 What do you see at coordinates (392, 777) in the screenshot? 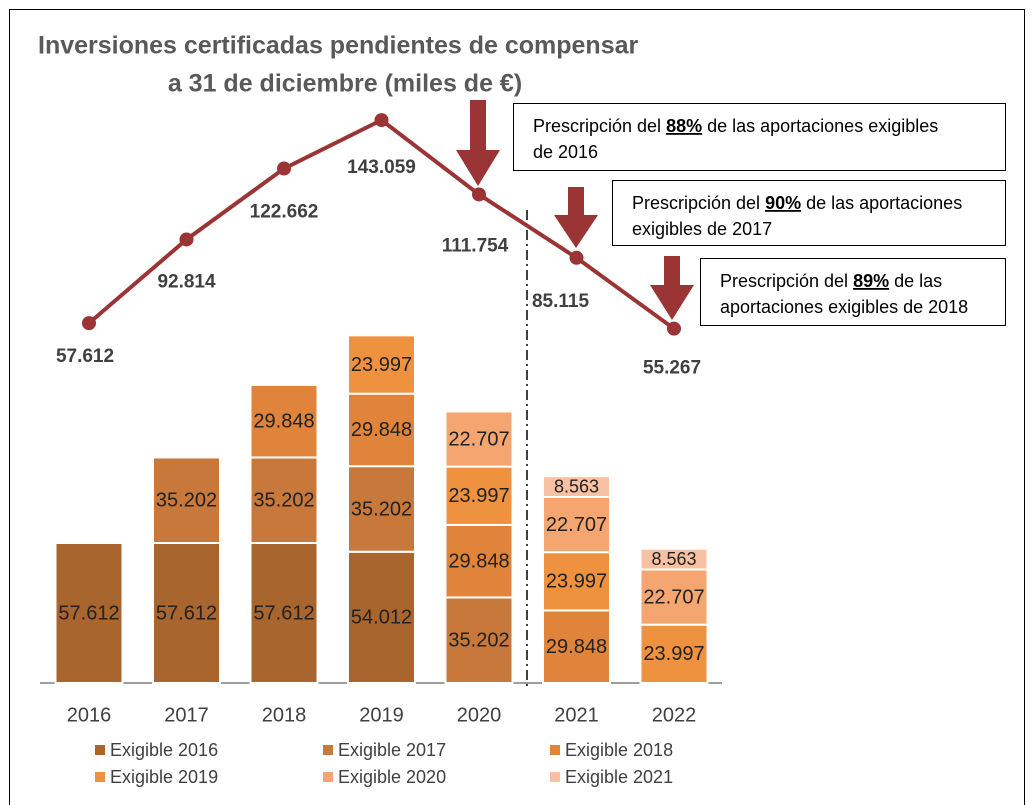
I see `legend-label: Exigible 2020` at bounding box center [392, 777].